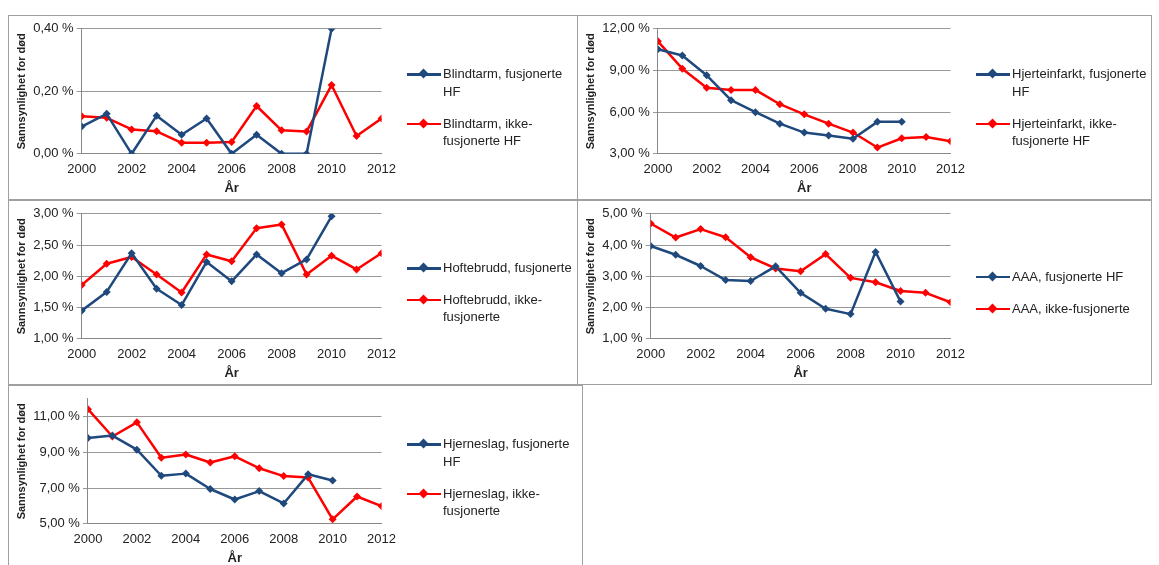  Describe the element at coordinates (630, 111) in the screenshot. I see `y-tick-label: 6,00 %` at that location.